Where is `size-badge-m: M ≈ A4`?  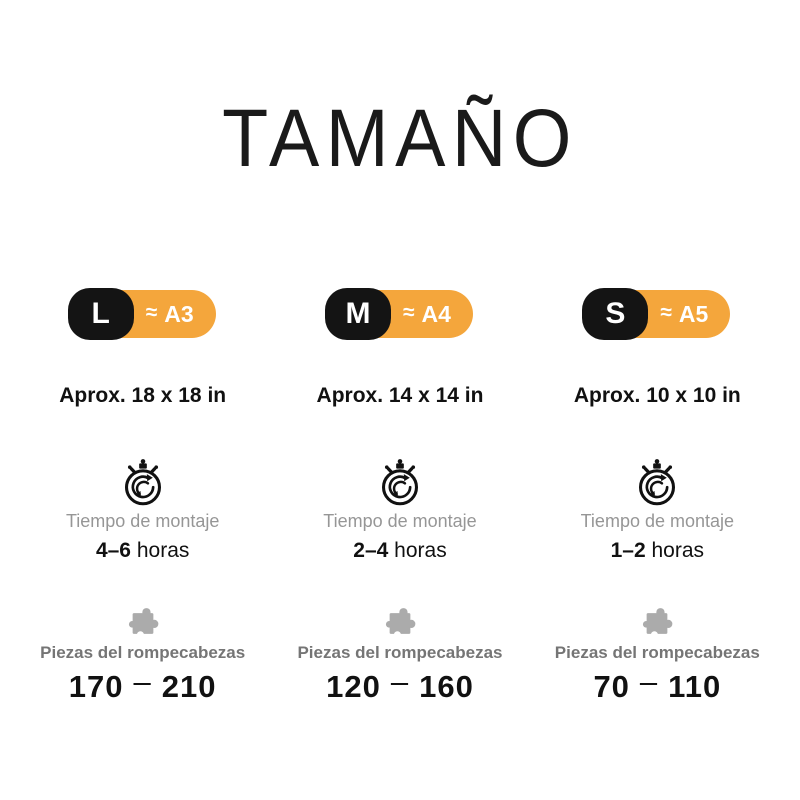
size-badge-m: M ≈ A4 is located at coordinates (399, 314).